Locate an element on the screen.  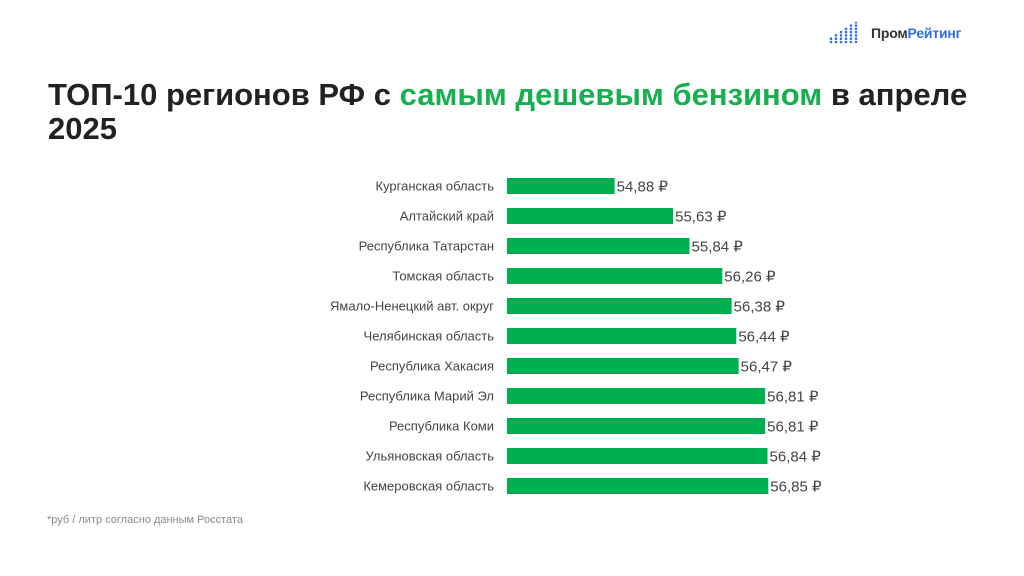
title-part: в апреле 2025 is located at coordinates (508, 111).